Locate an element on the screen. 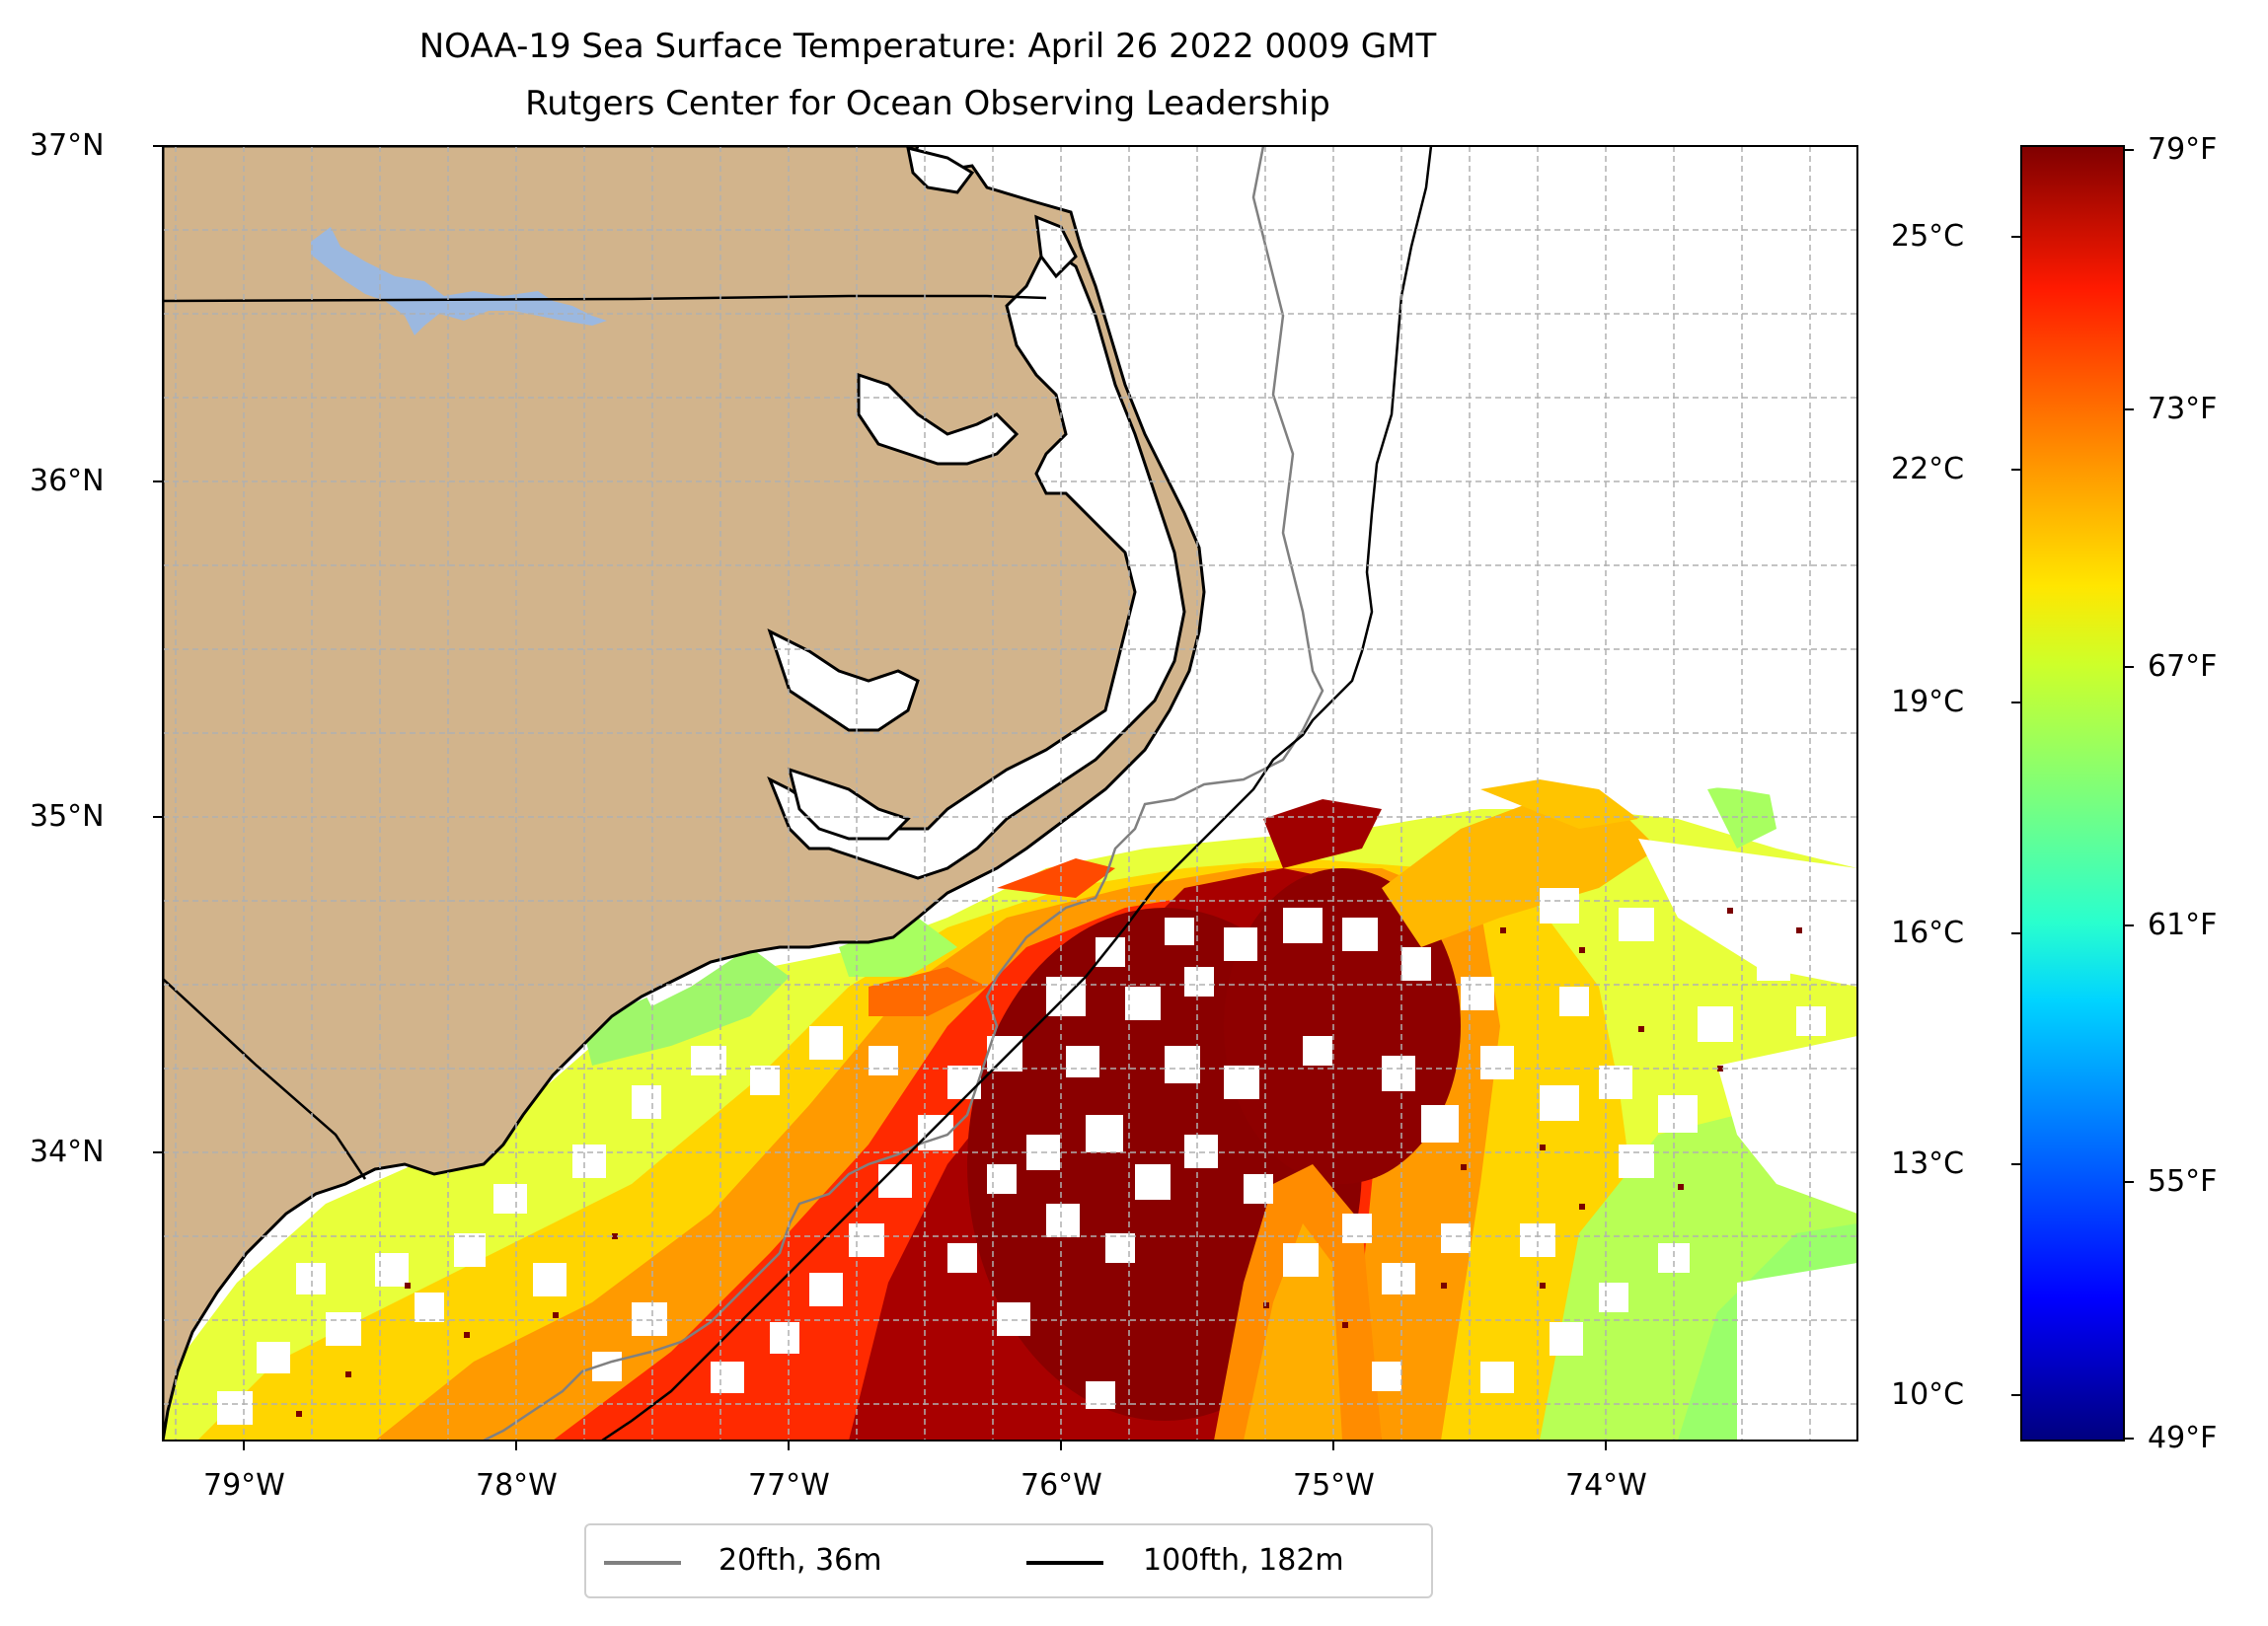 The width and height of the screenshot is (2268, 1626). lon-label-74w: 74°W is located at coordinates (1606, 1485).